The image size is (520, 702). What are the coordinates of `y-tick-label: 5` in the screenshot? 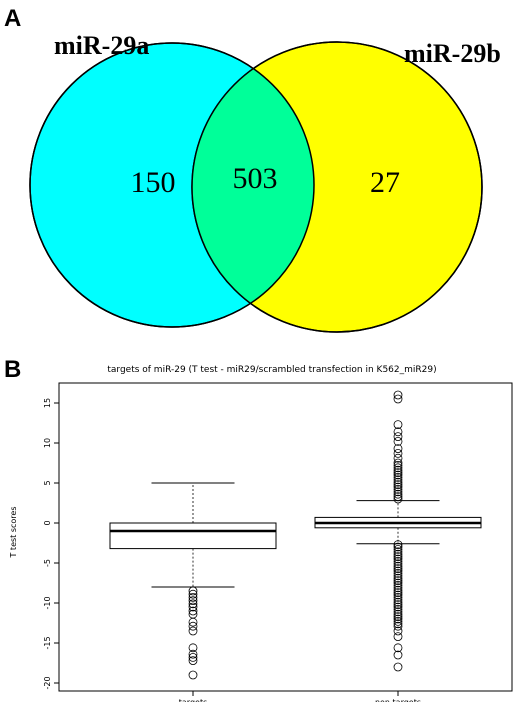 It's located at (47, 482).